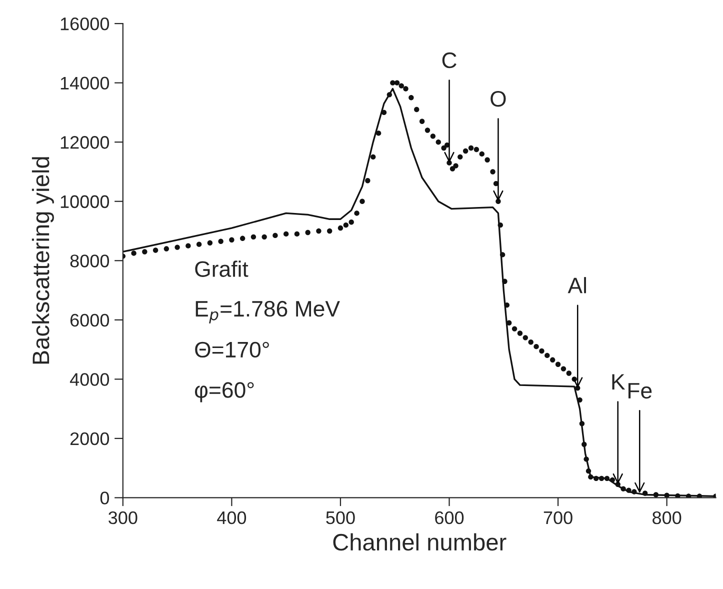  I want to click on y-tick-label: 4000, so click(90, 379).